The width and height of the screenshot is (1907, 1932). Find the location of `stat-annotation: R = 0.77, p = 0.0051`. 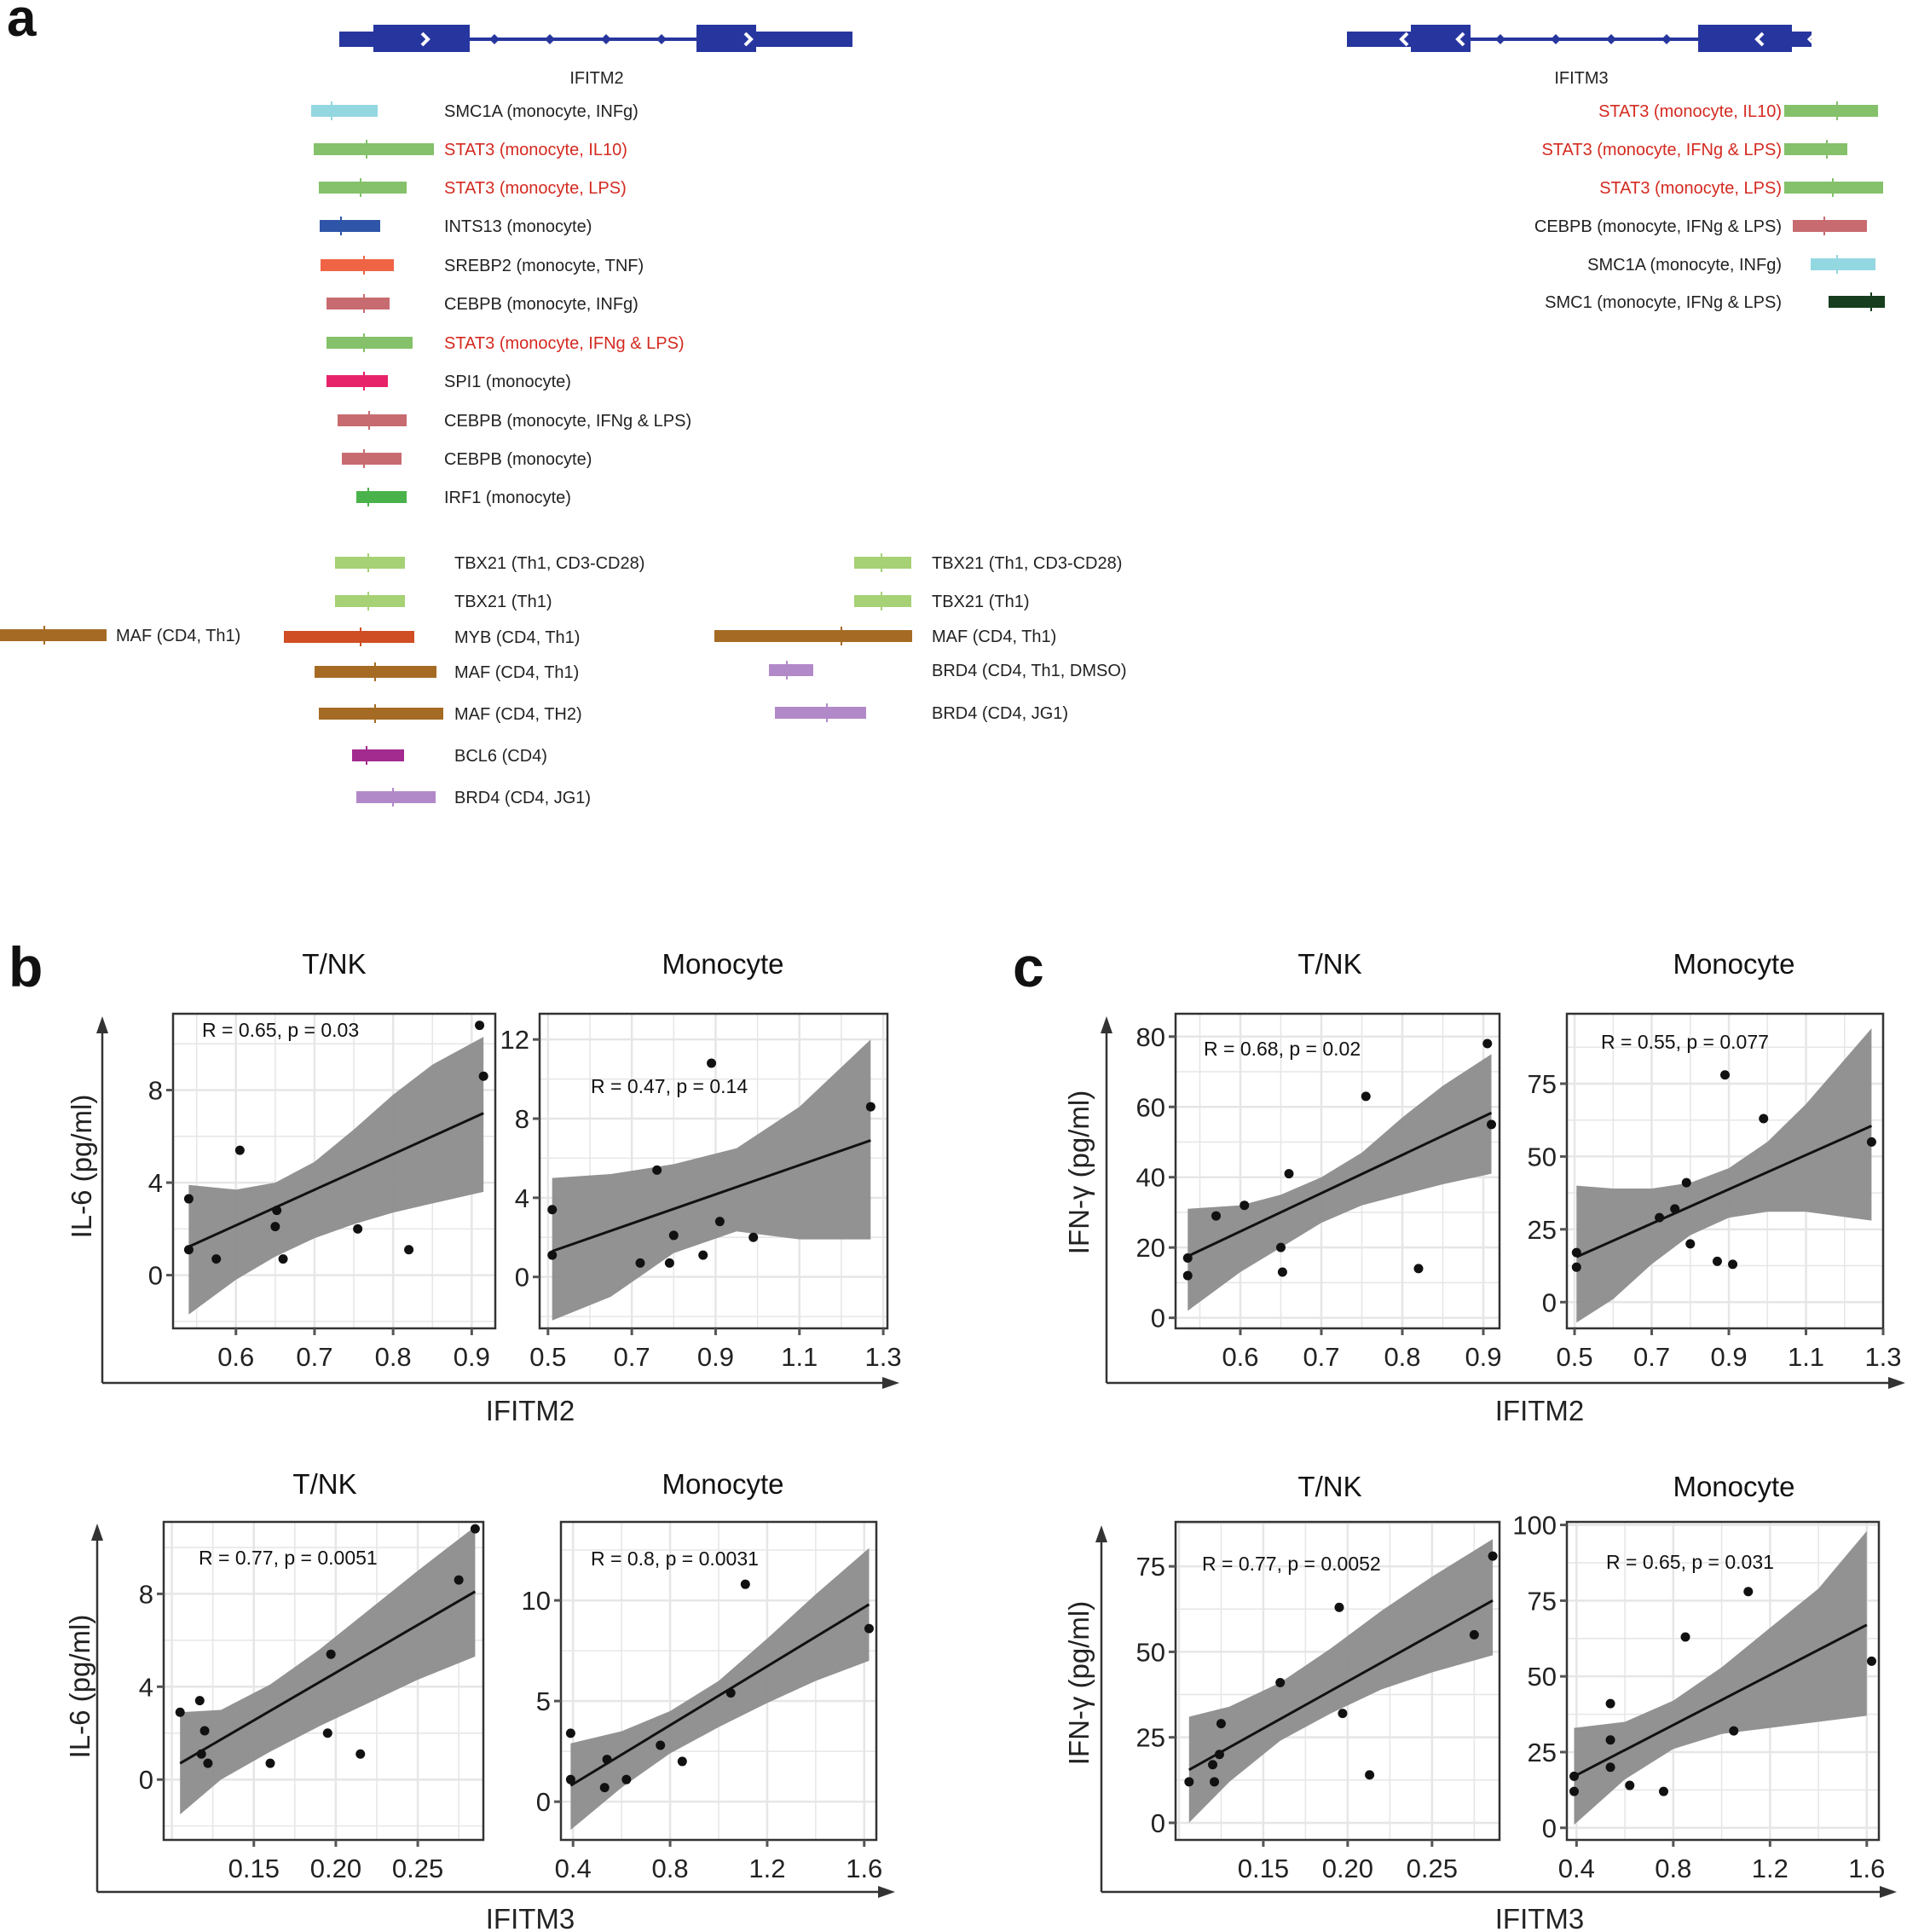

stat-annotation: R = 0.77, p = 0.0051 is located at coordinates (288, 1558).